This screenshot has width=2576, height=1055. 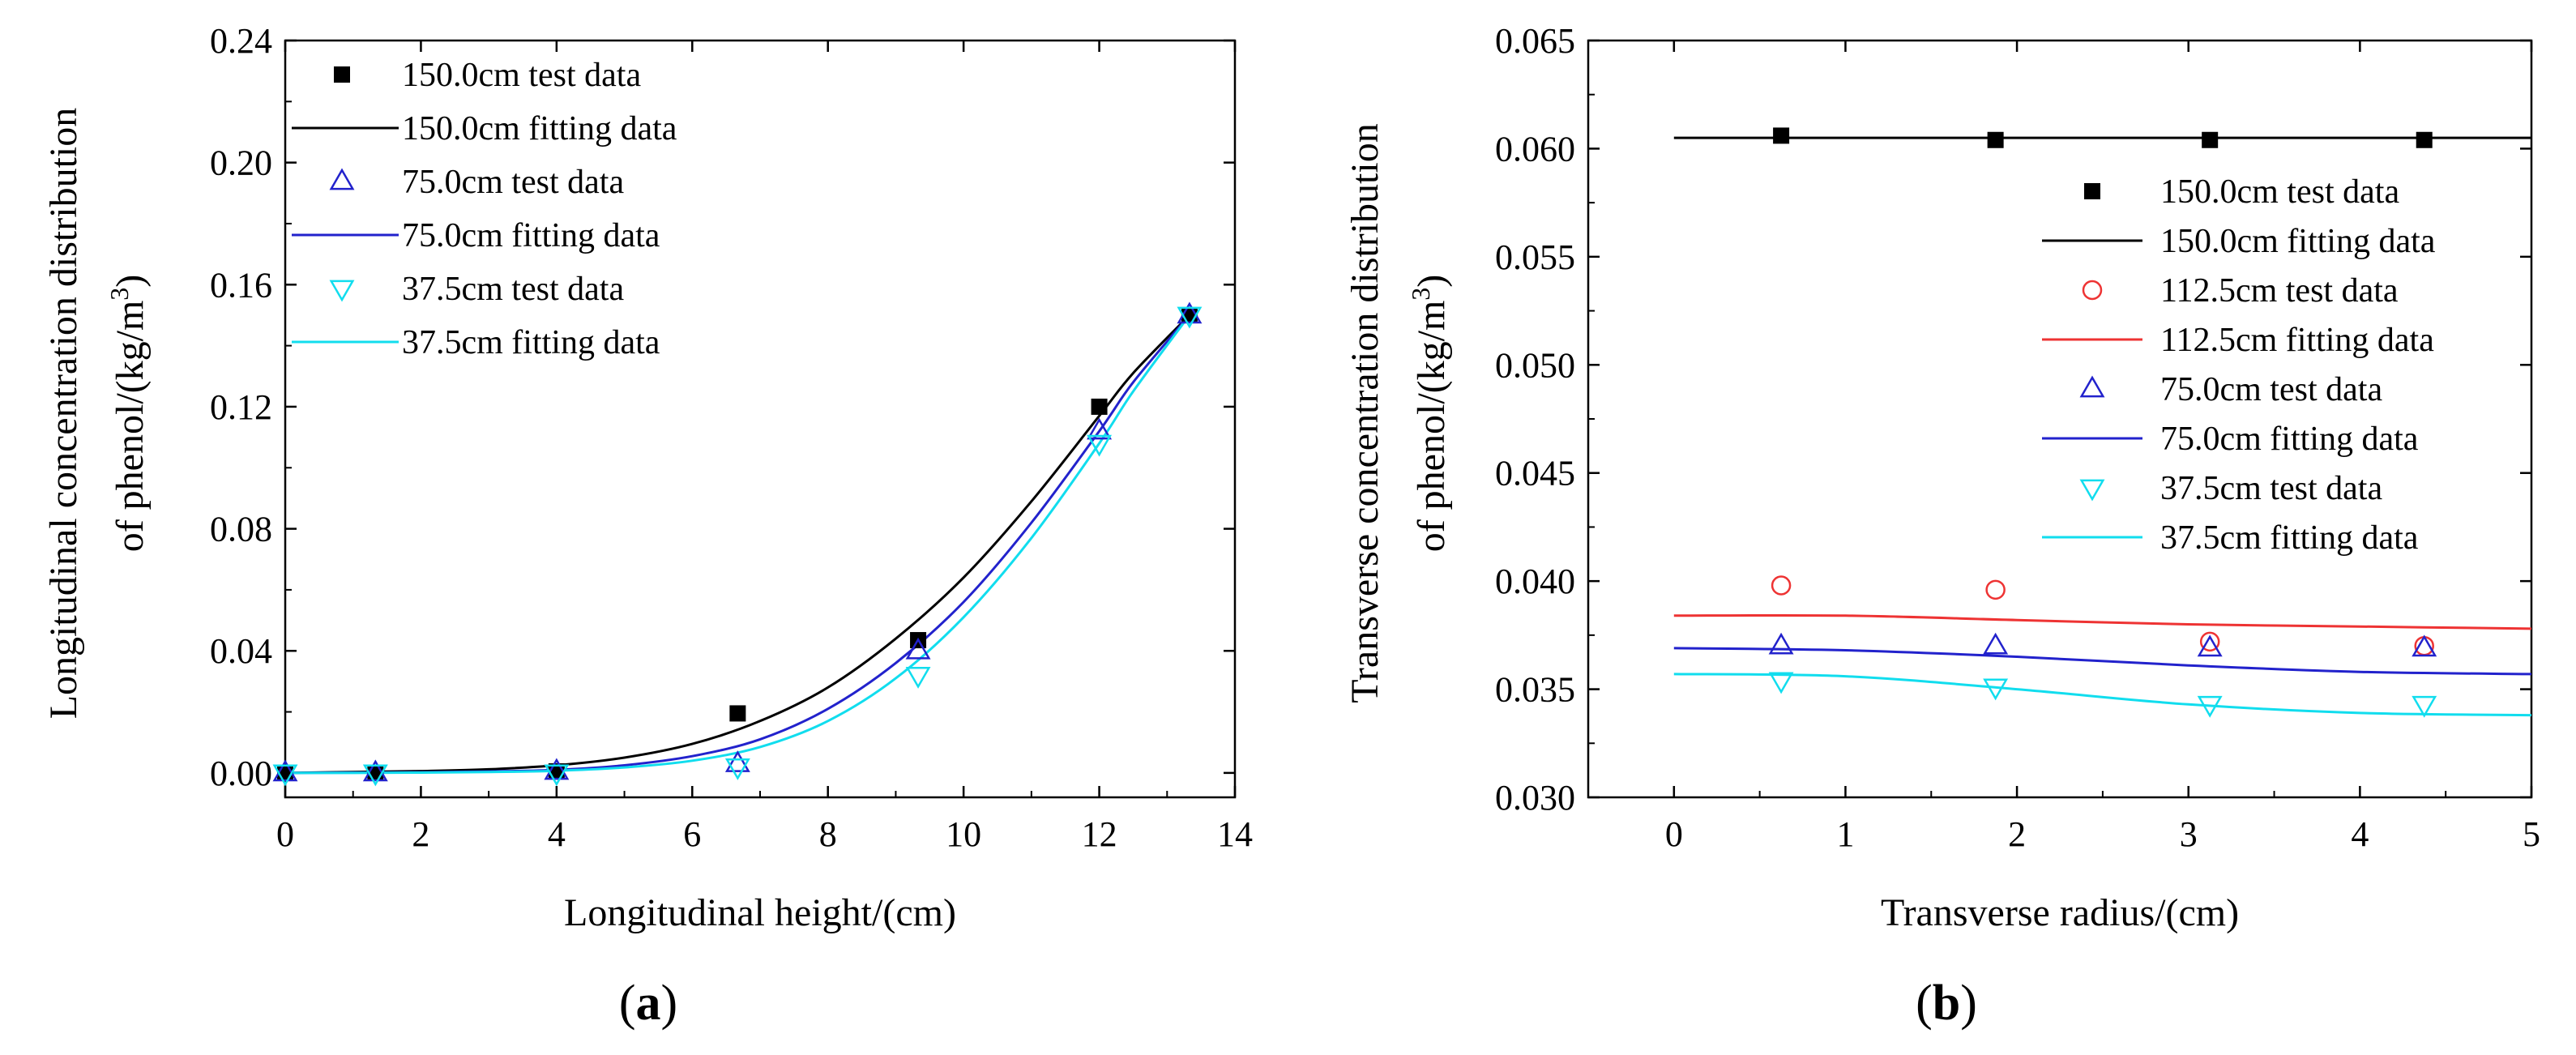 I want to click on y-tick-label: 0.24, so click(x=241, y=41).